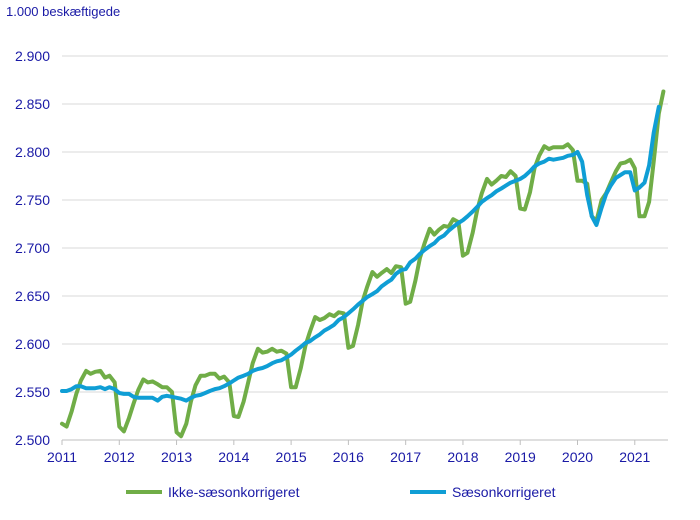 The height and width of the screenshot is (520, 700). Describe the element at coordinates (32, 200) in the screenshot. I see `y-tick-label: 2.750` at that location.